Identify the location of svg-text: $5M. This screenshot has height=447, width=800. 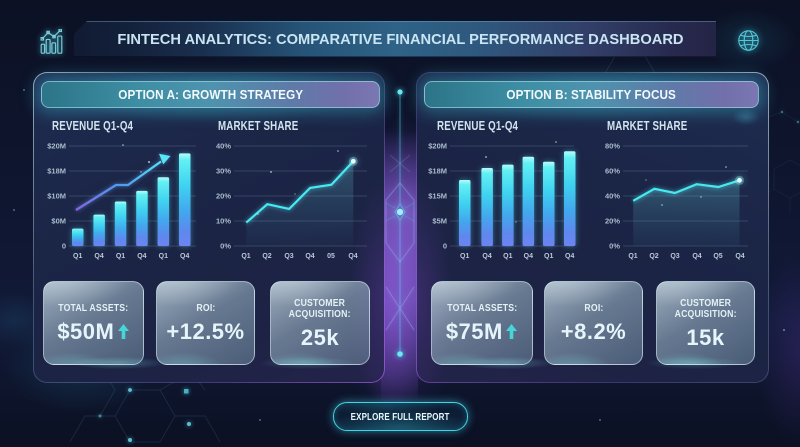
(439, 221).